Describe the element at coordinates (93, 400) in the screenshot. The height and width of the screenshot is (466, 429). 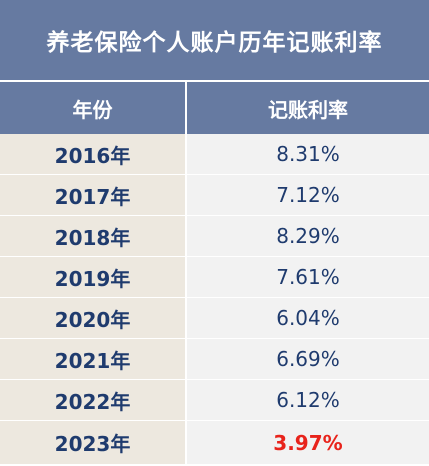
I see `year-cell: 2022年` at that location.